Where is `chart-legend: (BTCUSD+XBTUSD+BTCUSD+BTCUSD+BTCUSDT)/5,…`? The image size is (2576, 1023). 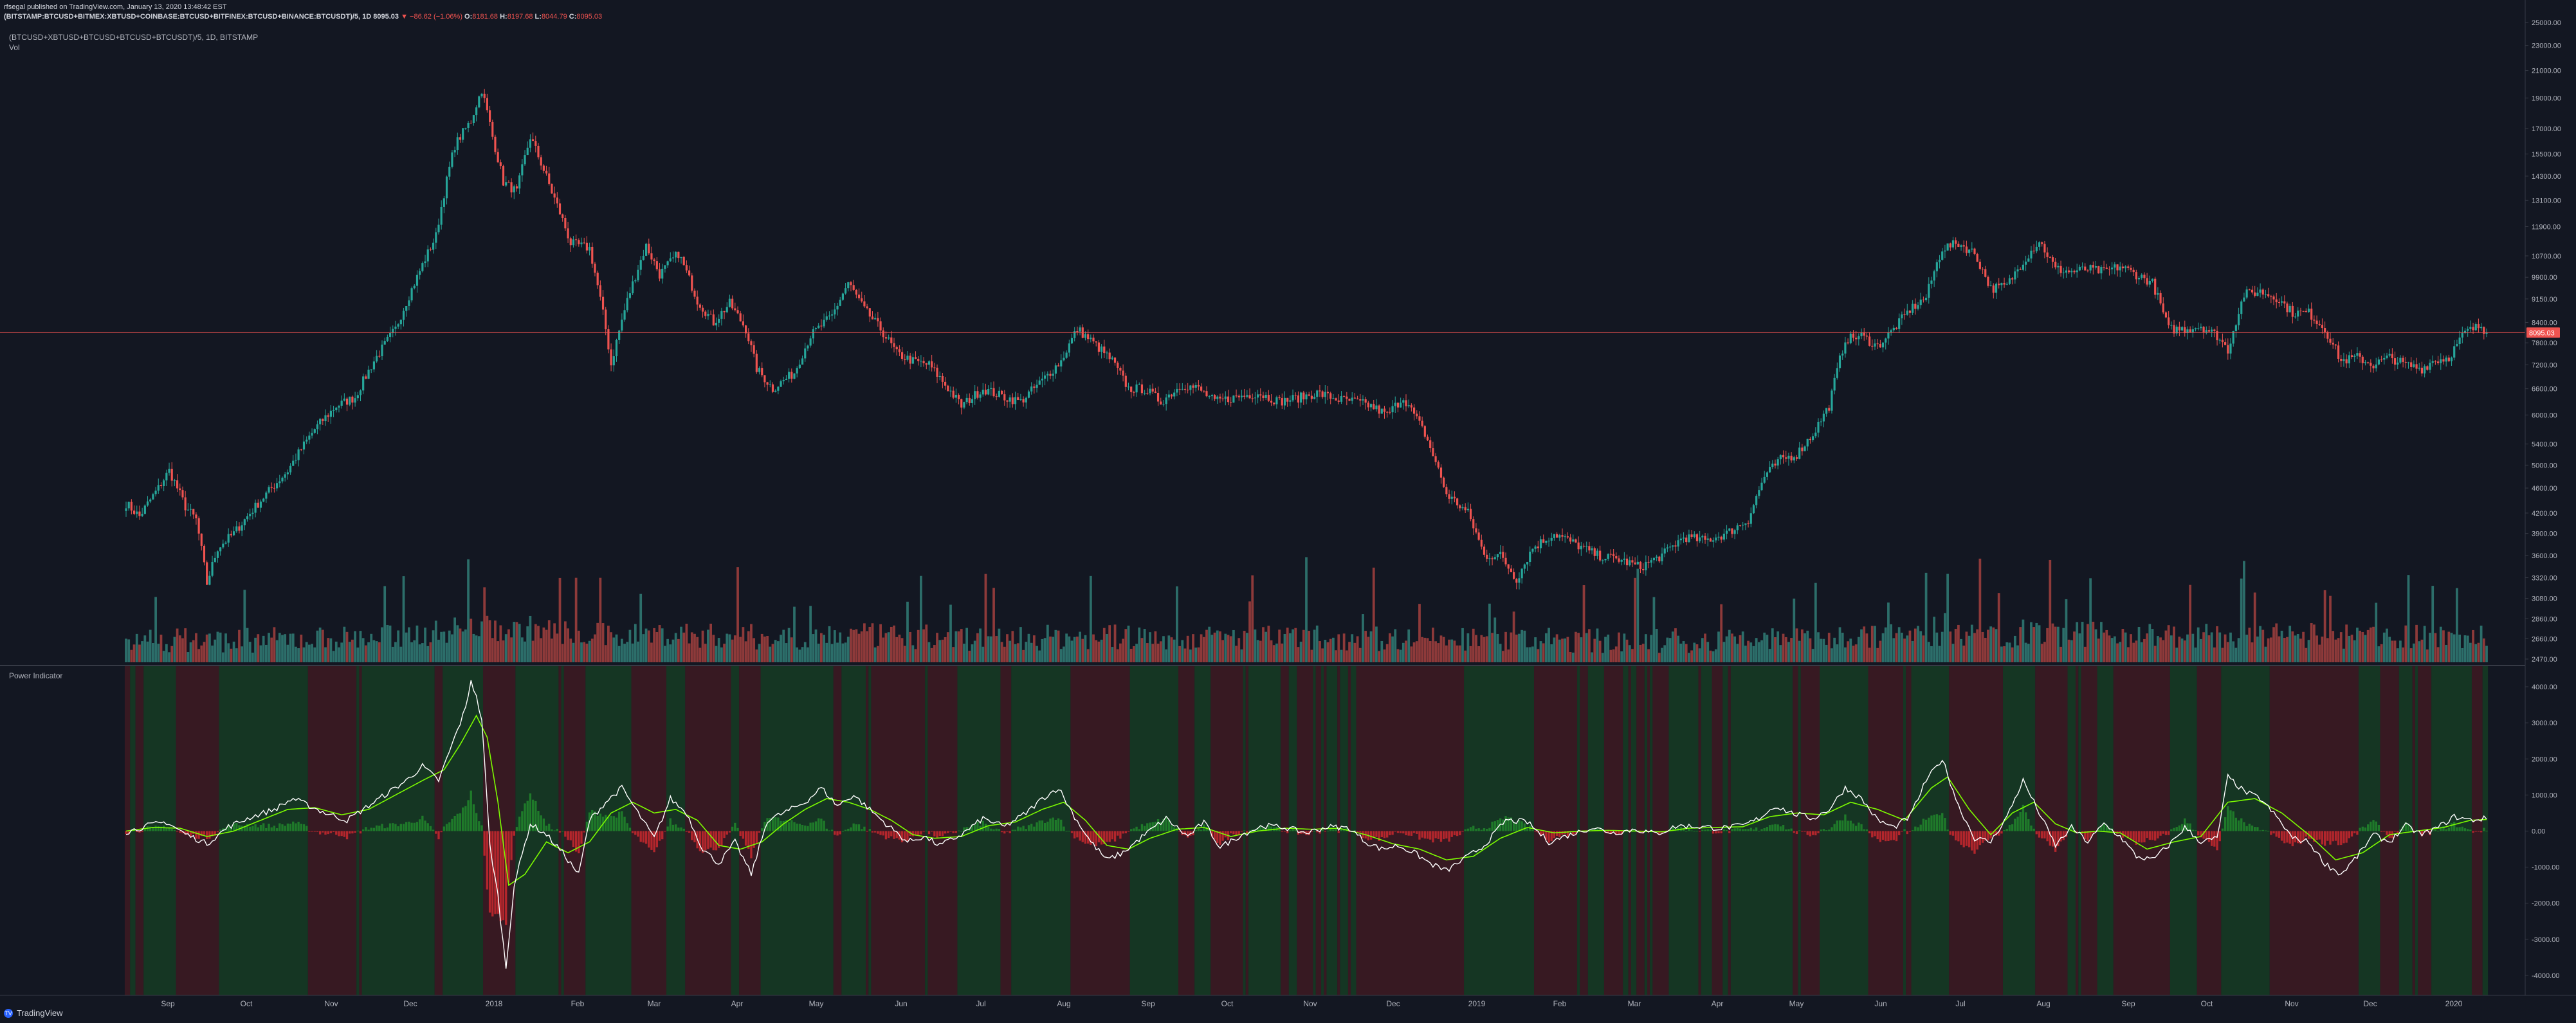 chart-legend: (BTCUSD+XBTUSD+BTCUSD+BTCUSD+BTCUSDT)/5,… is located at coordinates (133, 42).